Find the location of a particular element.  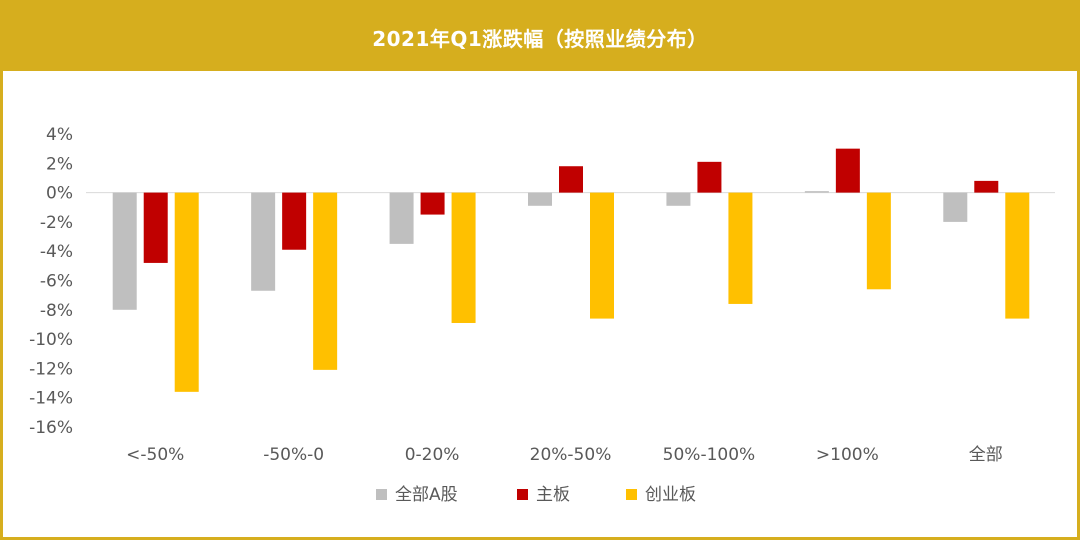

y-tick-label: -14% is located at coordinates (51, 399).